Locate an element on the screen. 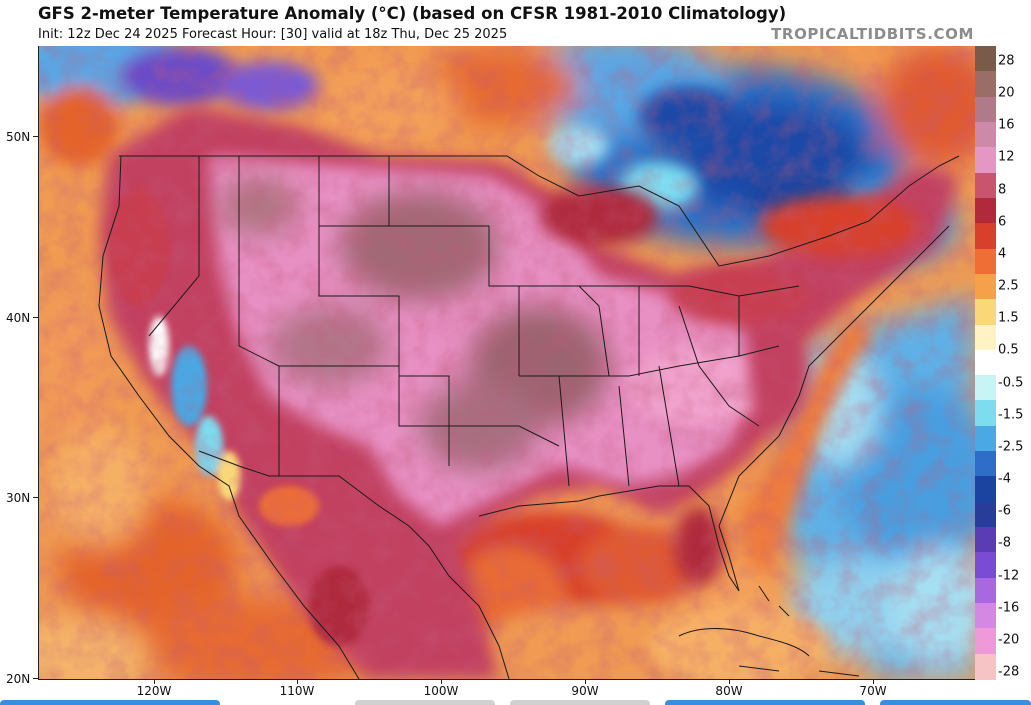 This screenshot has height=705, width=1031. colorbar is located at coordinates (985, 363).